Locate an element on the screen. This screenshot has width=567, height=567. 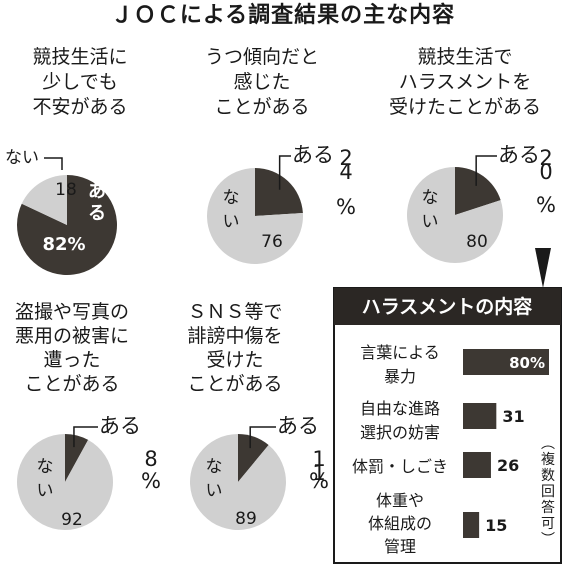
pie-question: 誹謗中傷を is located at coordinates (234, 336).